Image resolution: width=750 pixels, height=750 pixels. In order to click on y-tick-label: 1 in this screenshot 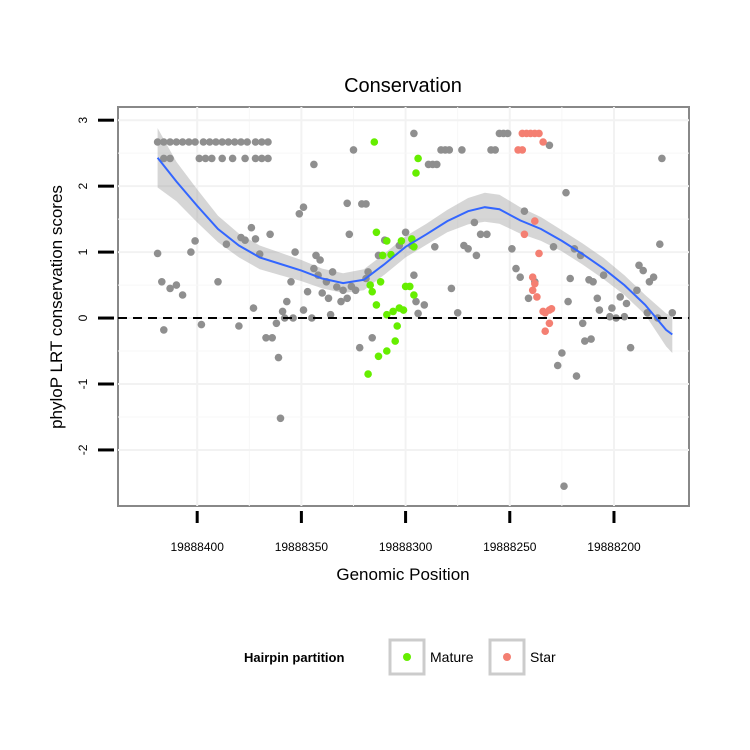, I will do `click(83, 251)`.